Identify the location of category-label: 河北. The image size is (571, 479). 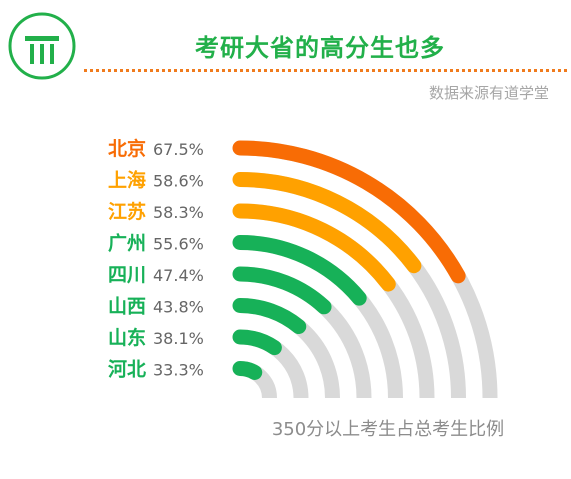
(127, 370).